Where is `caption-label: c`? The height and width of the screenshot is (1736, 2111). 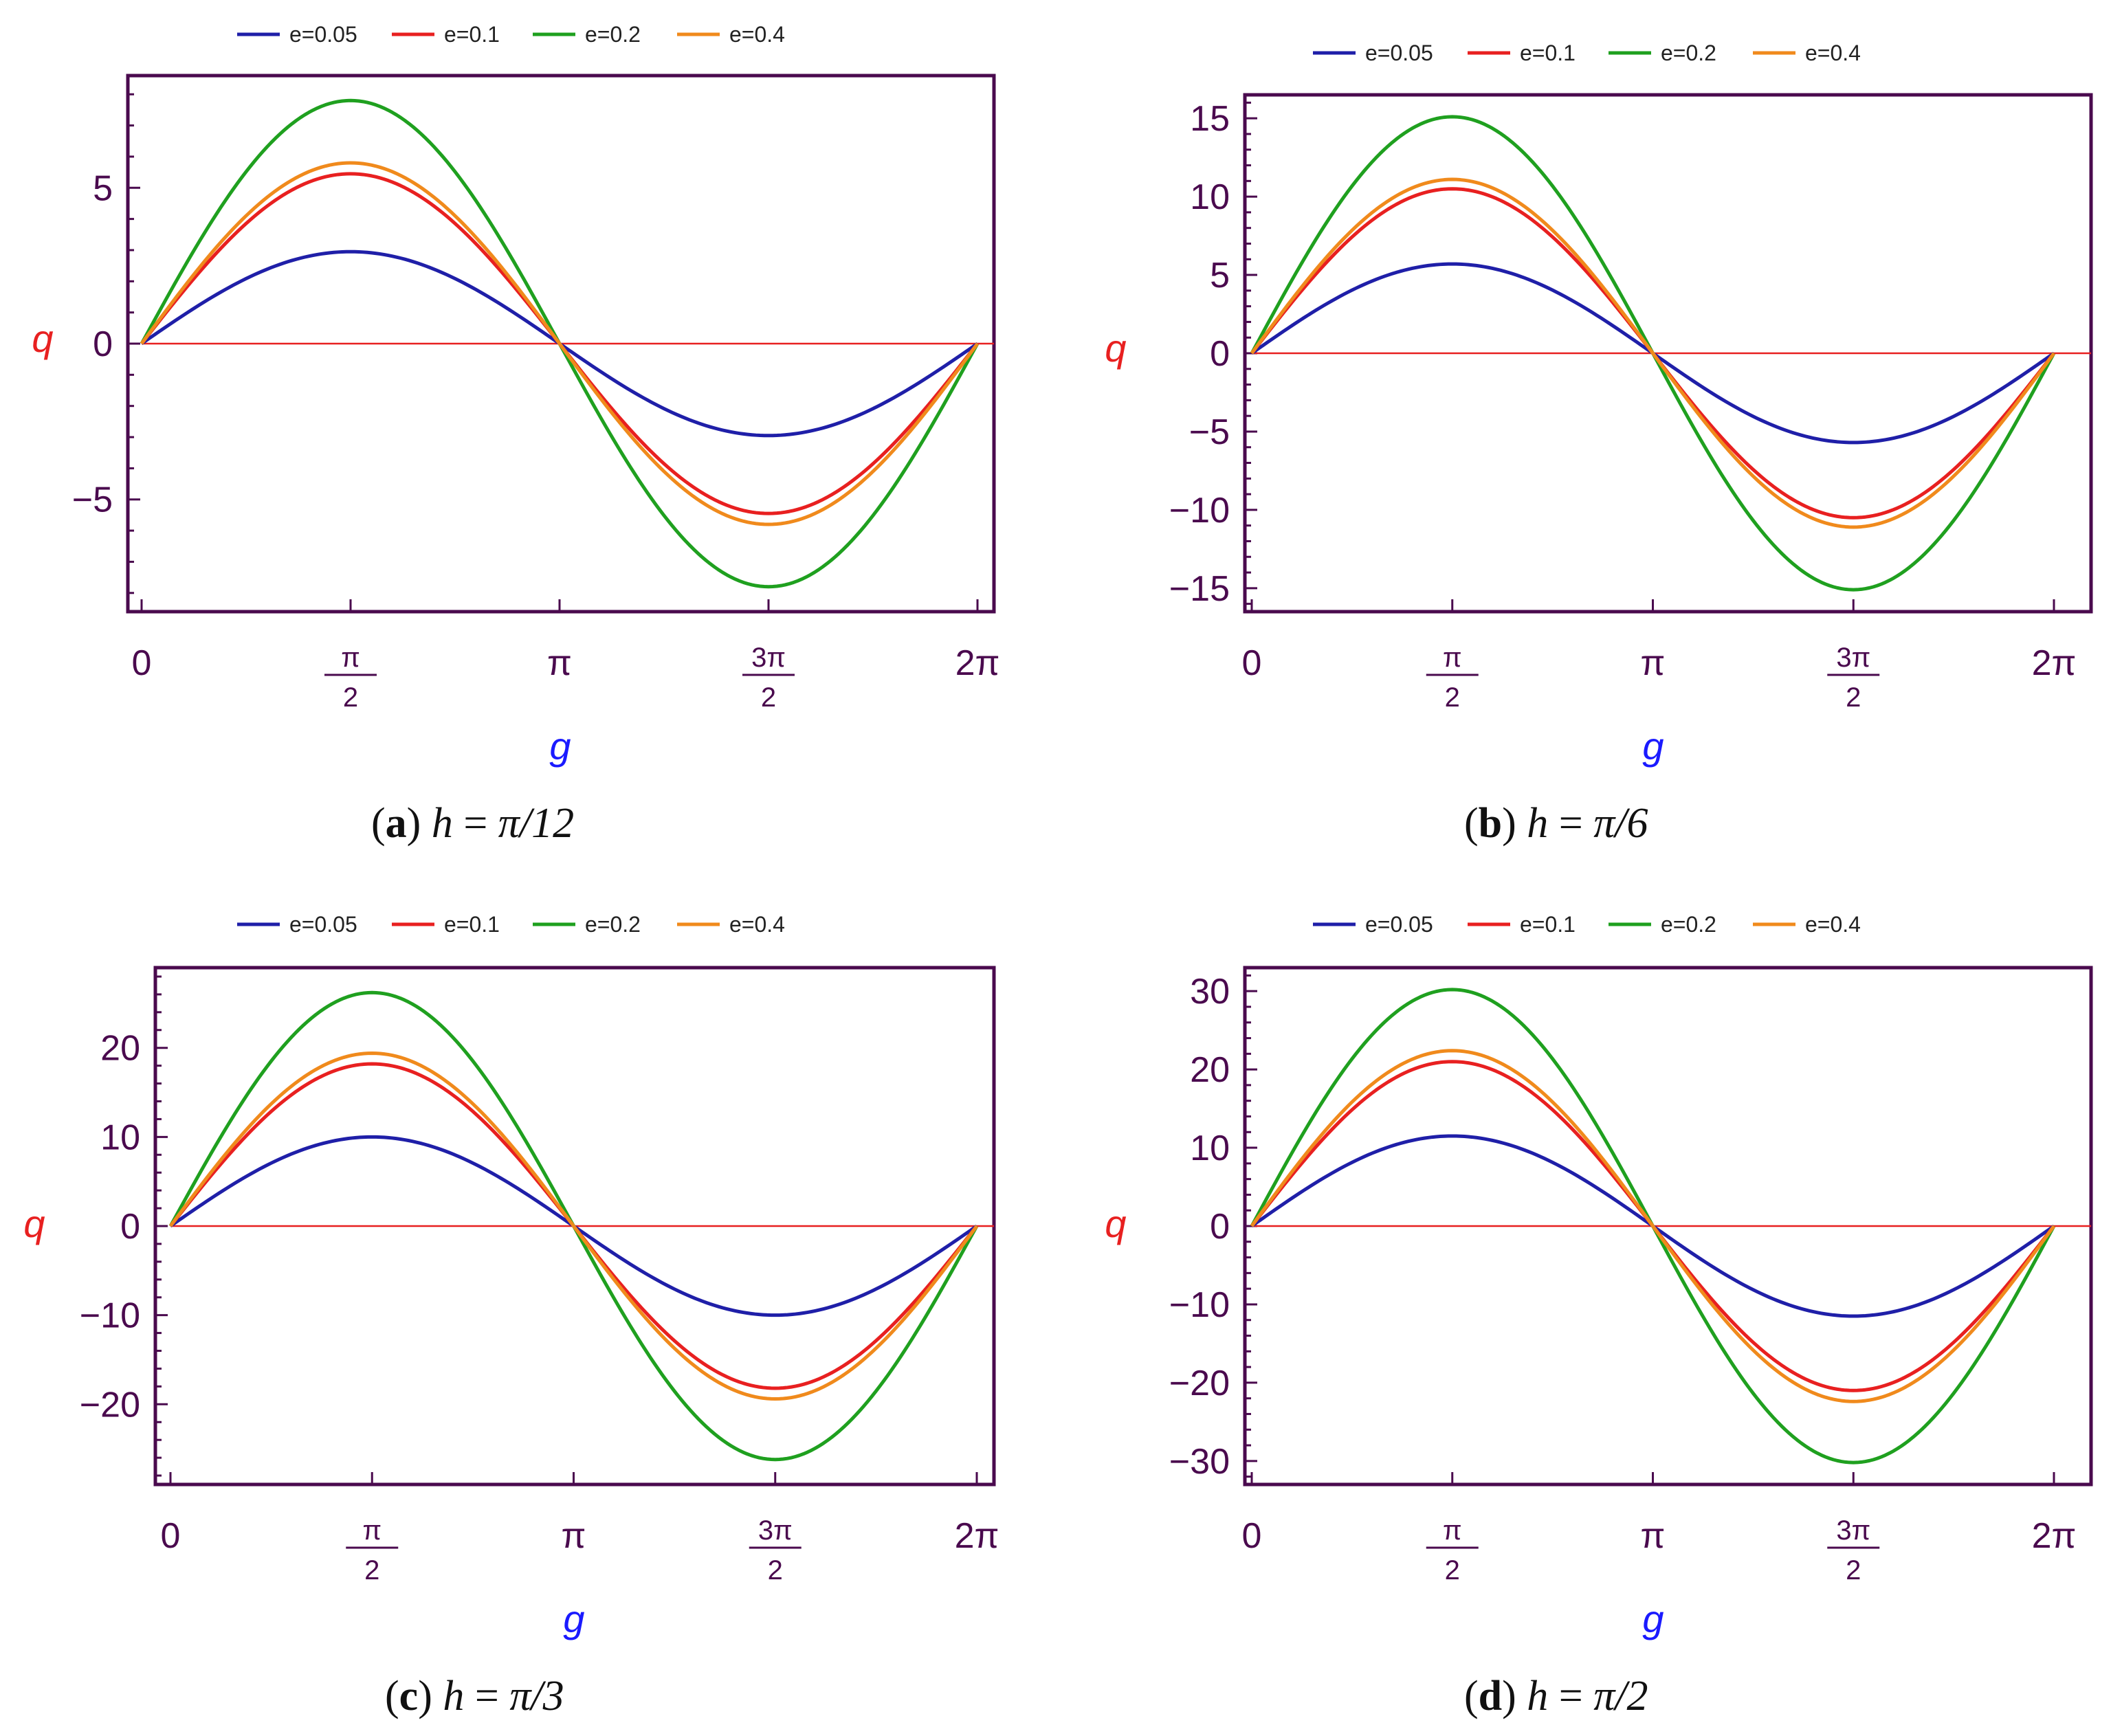
caption-label: c is located at coordinates (409, 1696).